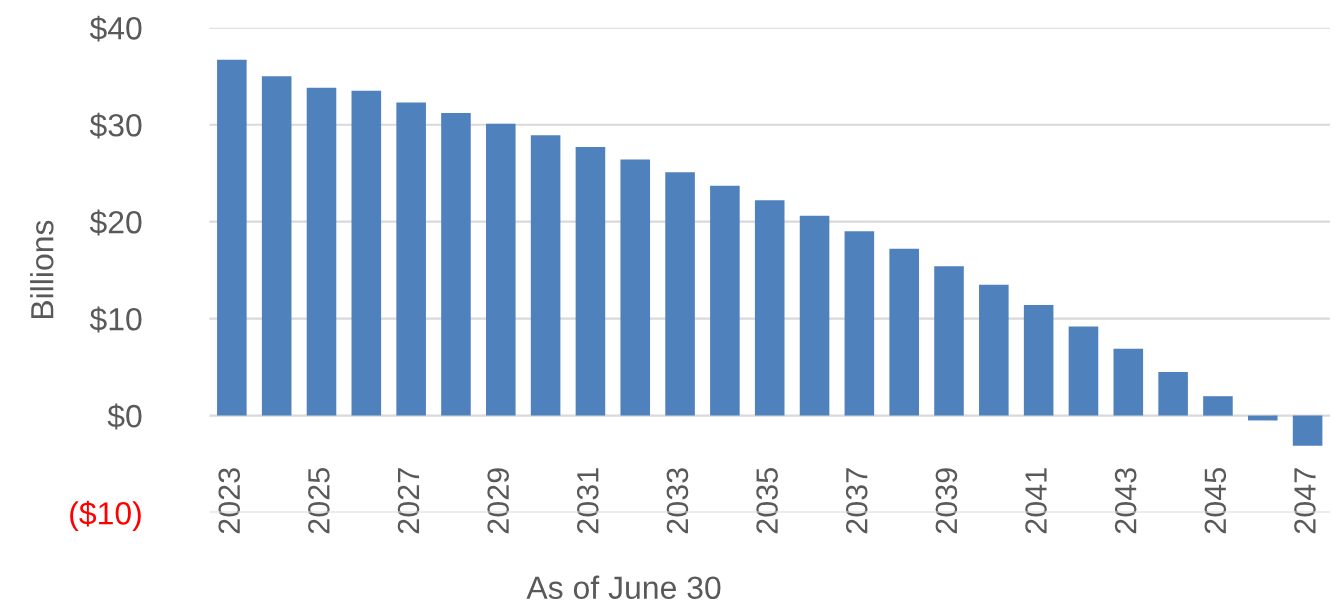 Image resolution: width=1334 pixels, height=603 pixels. Describe the element at coordinates (115, 28) in the screenshot. I see `y-tick-label: $40` at that location.